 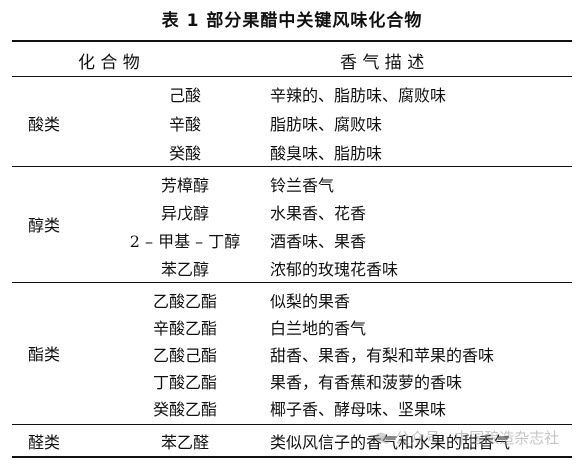 What do you see at coordinates (318, 213) in the screenshot?
I see `aroma-cell: 水果香、花香` at bounding box center [318, 213].